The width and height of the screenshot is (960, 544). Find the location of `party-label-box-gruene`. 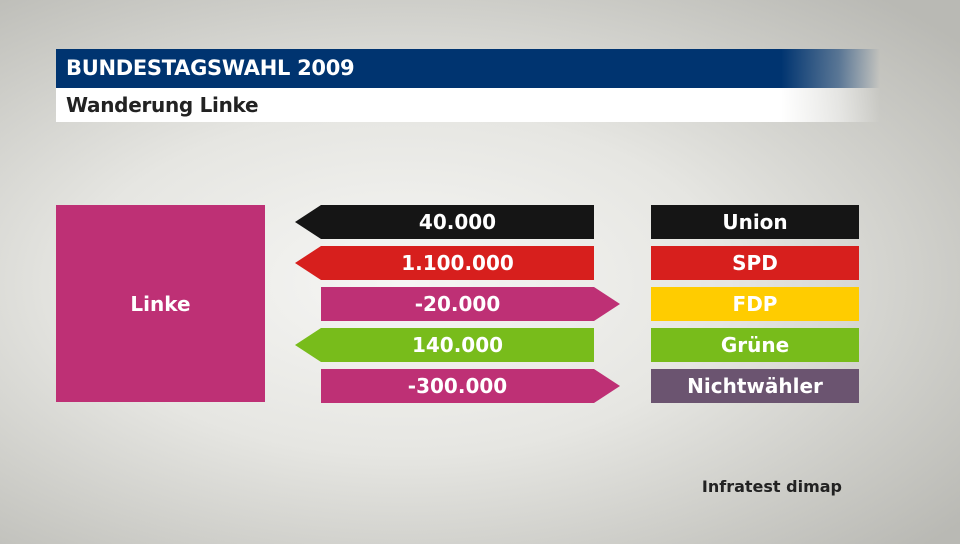

party-label-box-gruene is located at coordinates (755, 345).